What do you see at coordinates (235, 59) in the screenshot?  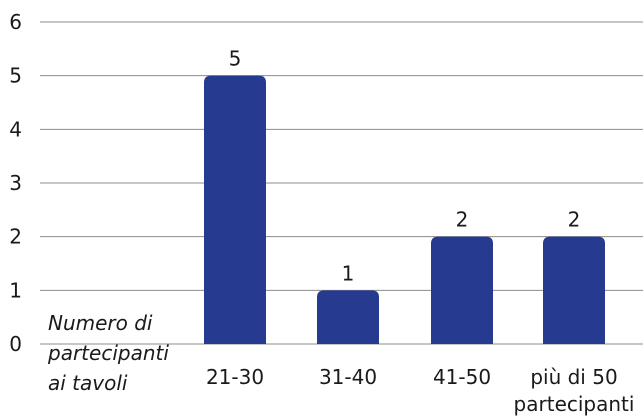 I see `data-label: 5` at bounding box center [235, 59].